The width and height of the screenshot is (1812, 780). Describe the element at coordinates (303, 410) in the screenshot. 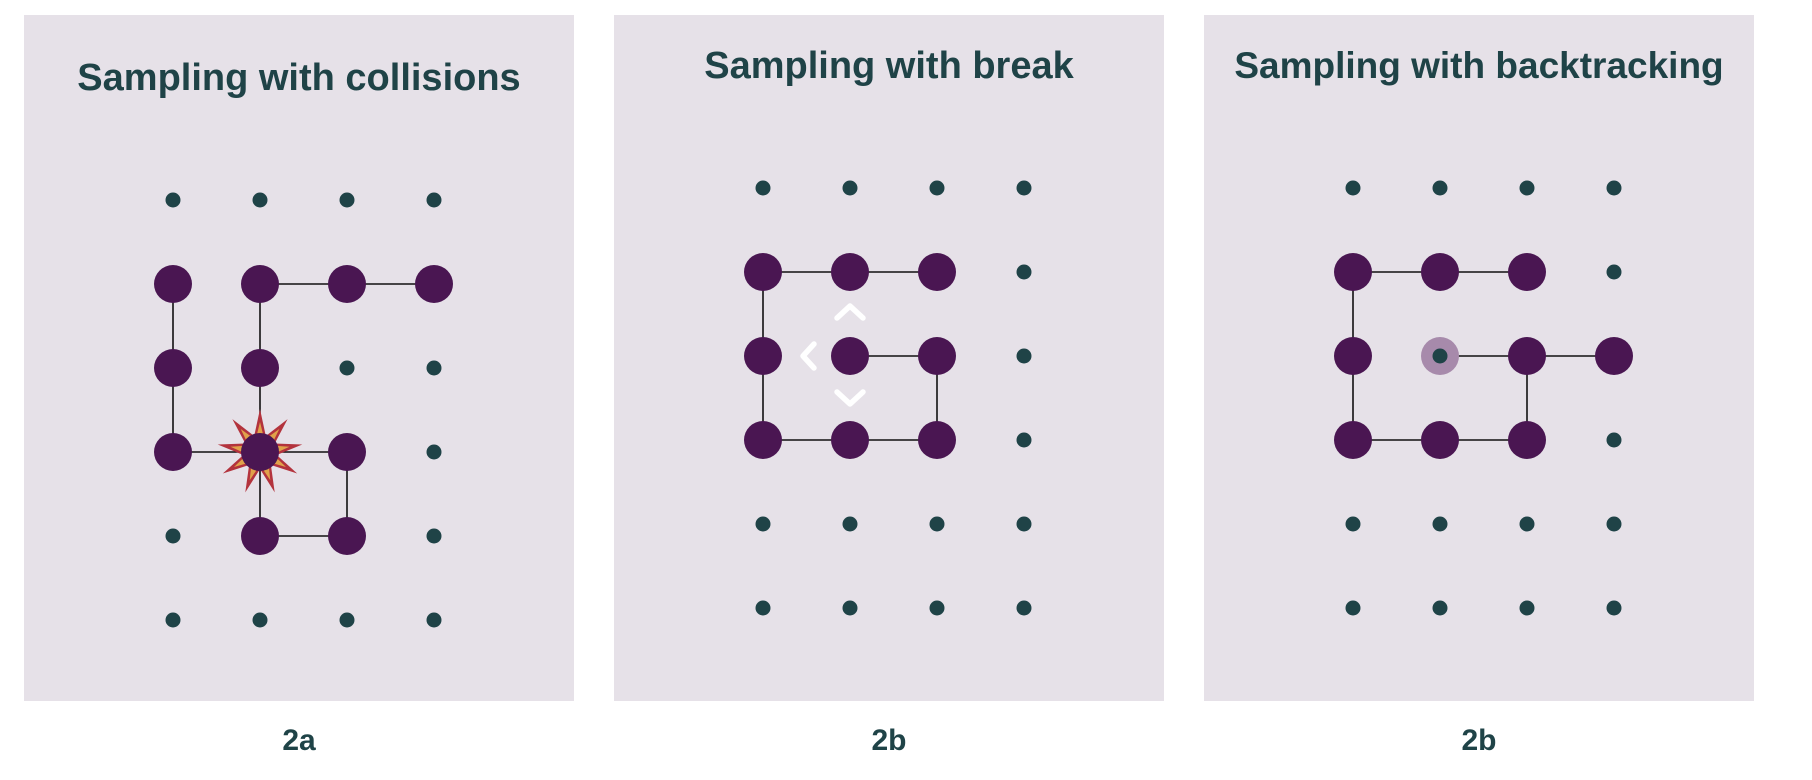

I see `lattice-collisions` at that location.